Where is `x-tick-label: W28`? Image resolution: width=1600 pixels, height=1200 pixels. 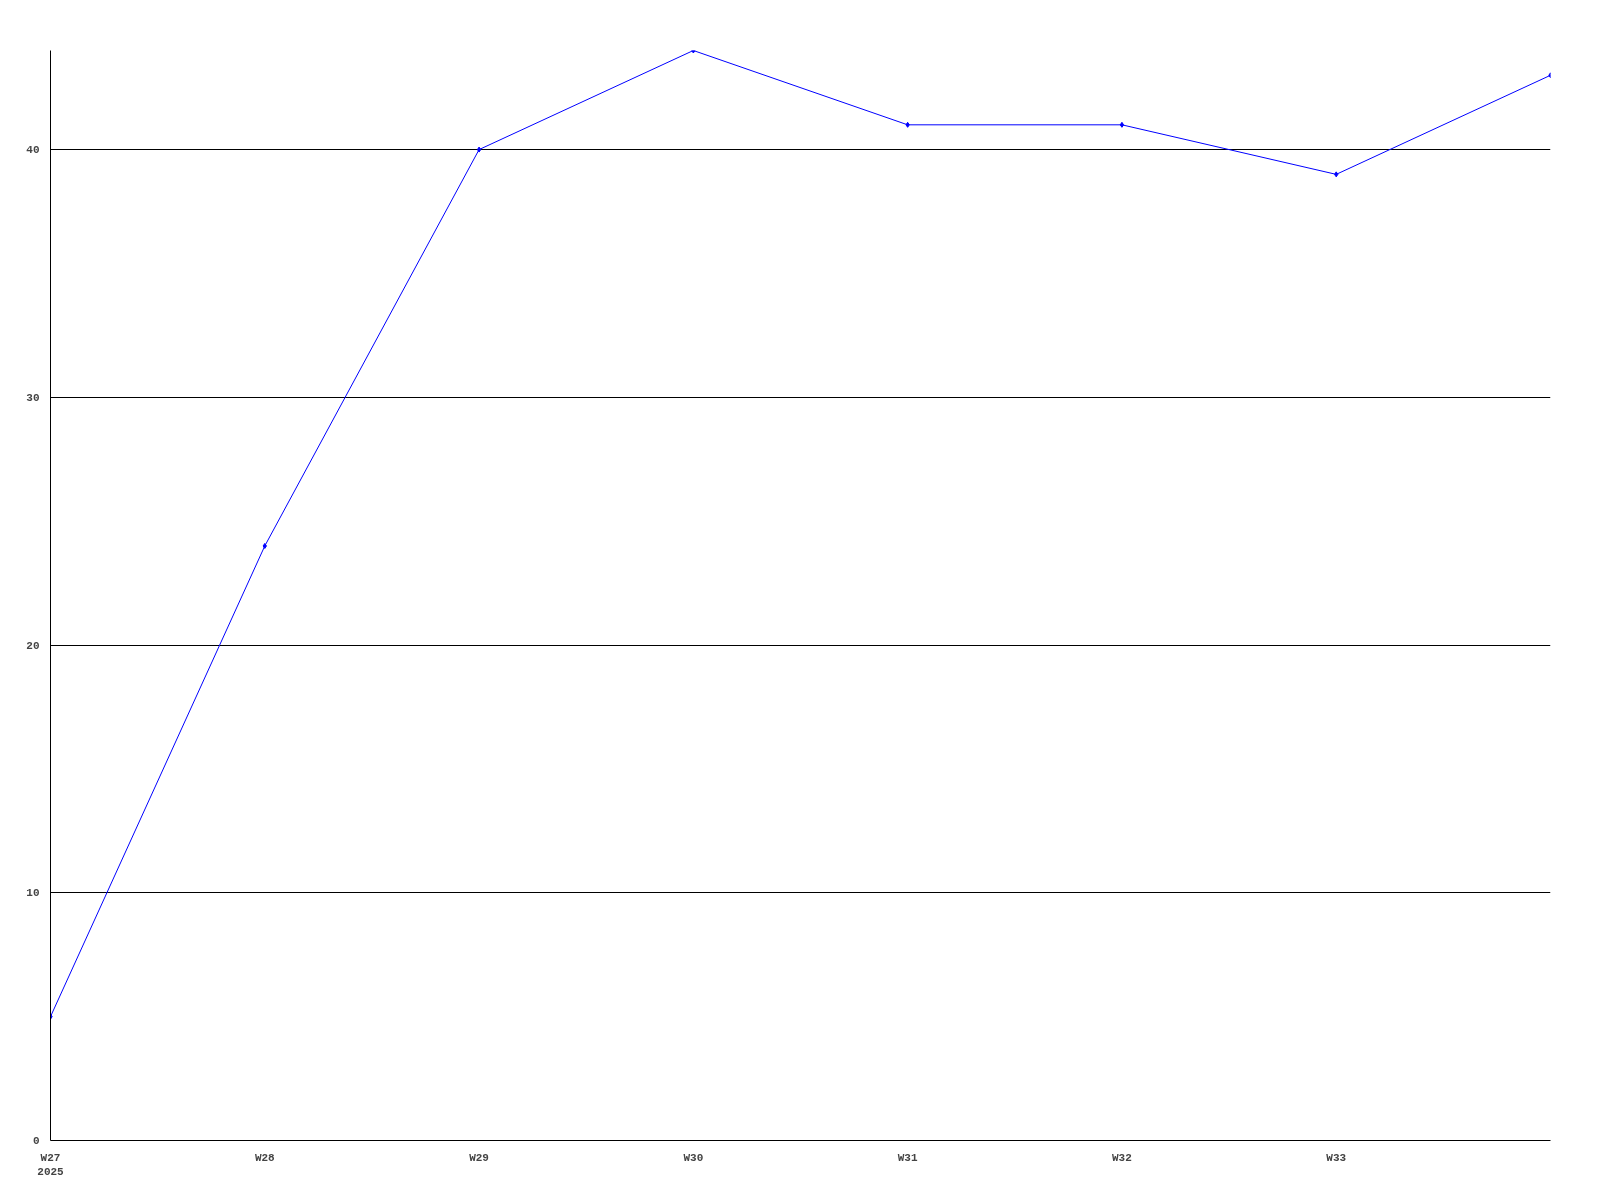
x-tick-label: W28 is located at coordinates (265, 1157).